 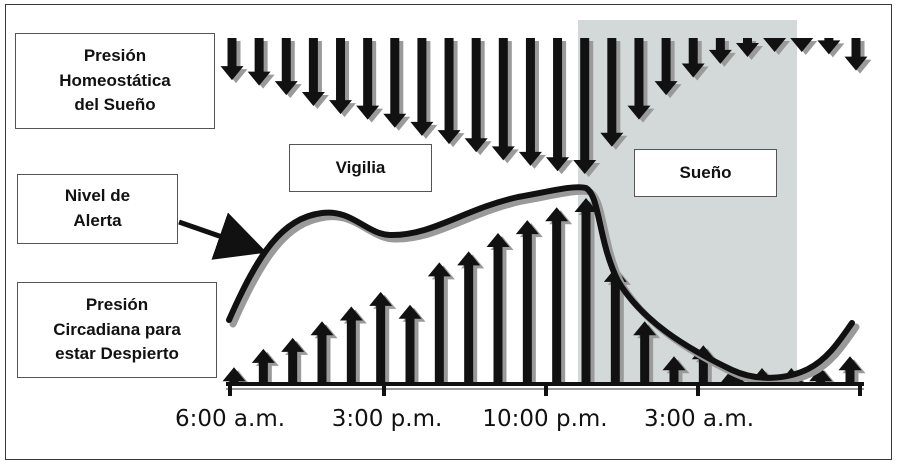 What do you see at coordinates (699, 419) in the screenshot?
I see `time-label-3am: 3:00 a.m.` at bounding box center [699, 419].